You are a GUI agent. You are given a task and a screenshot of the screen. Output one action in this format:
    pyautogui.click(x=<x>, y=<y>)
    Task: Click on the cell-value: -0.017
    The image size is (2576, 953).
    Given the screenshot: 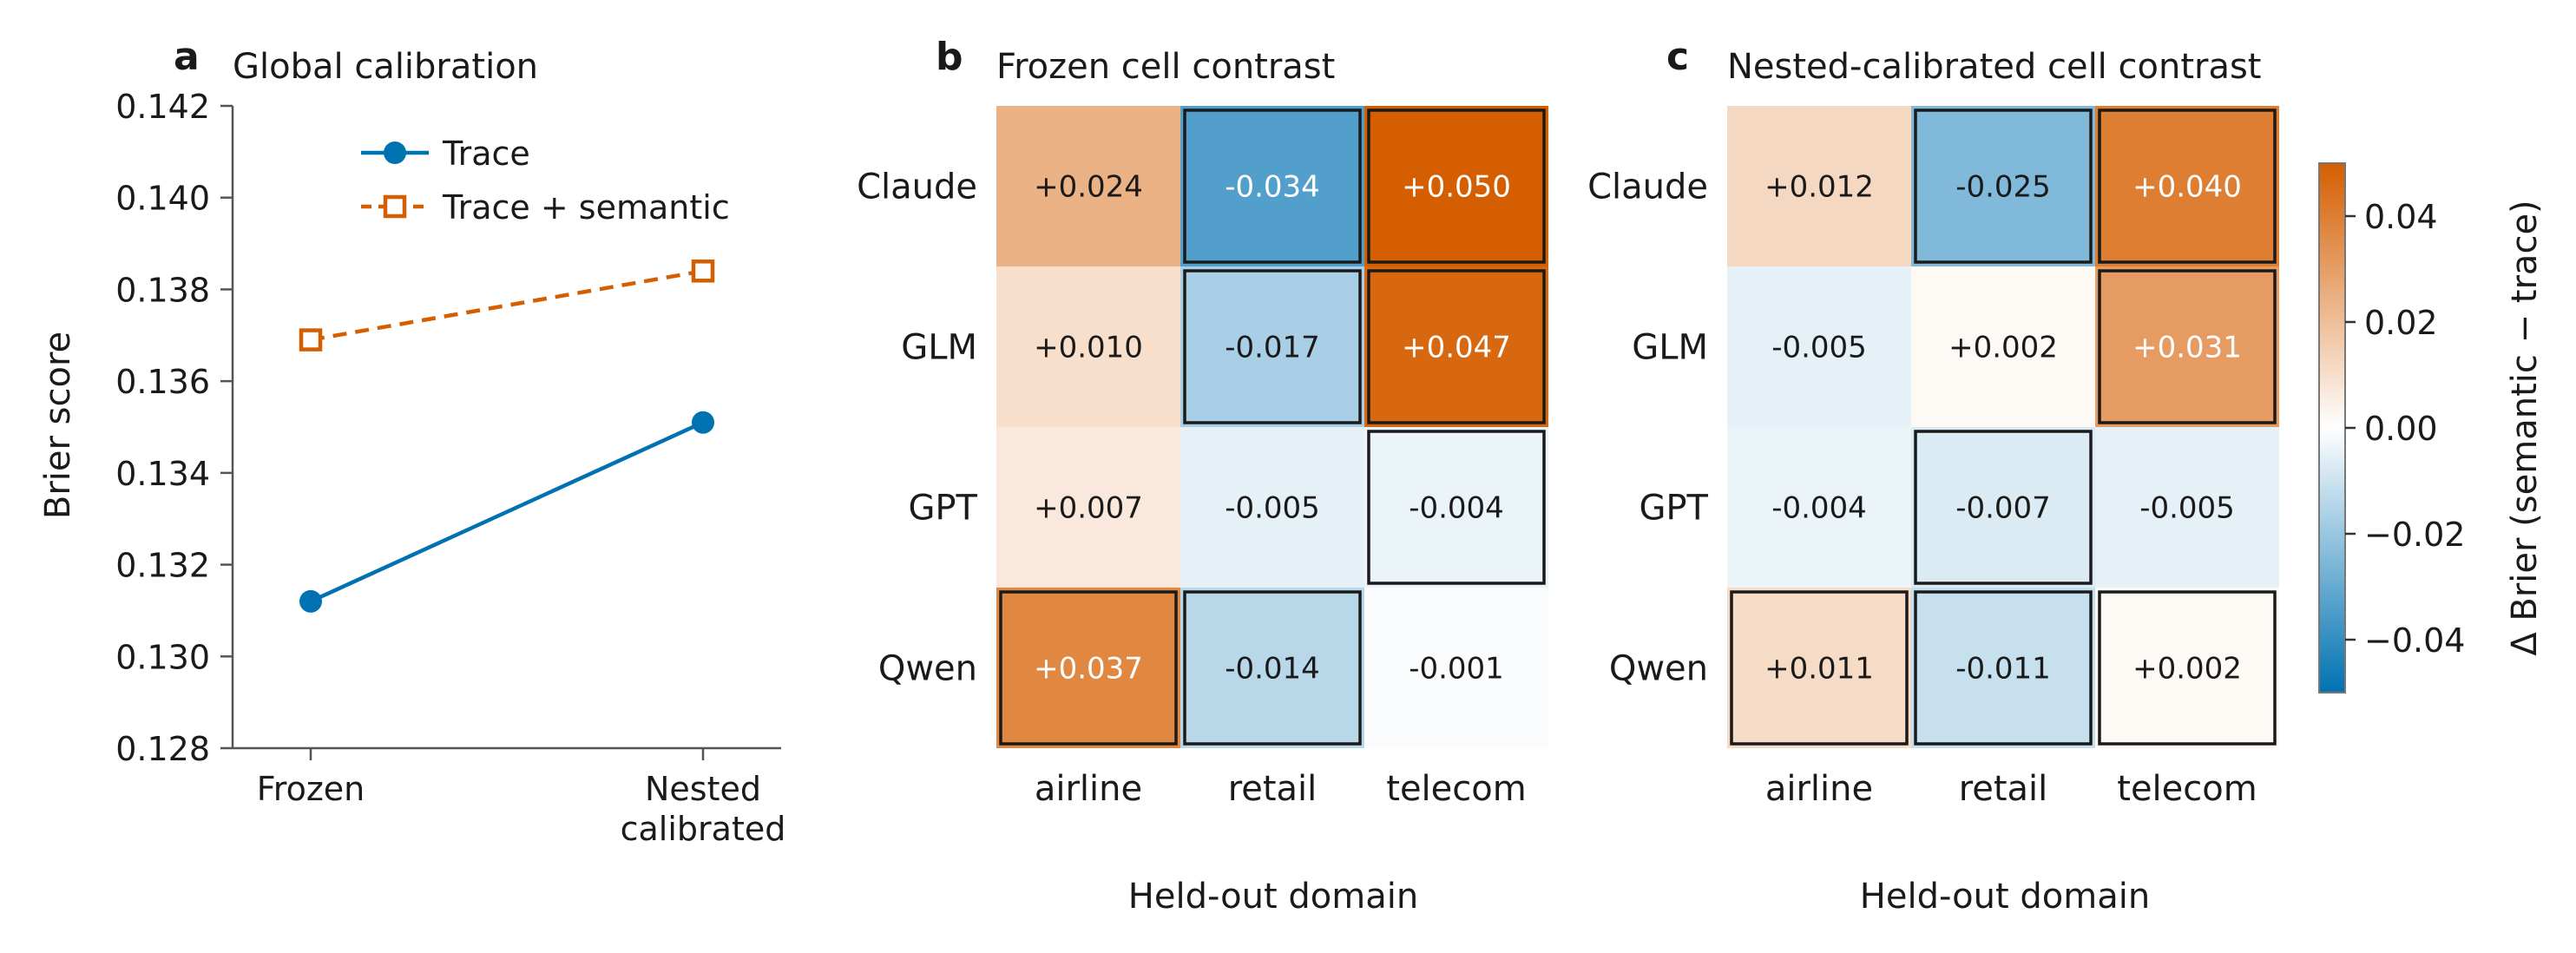 What is the action you would take?
    pyautogui.click(x=1272, y=348)
    